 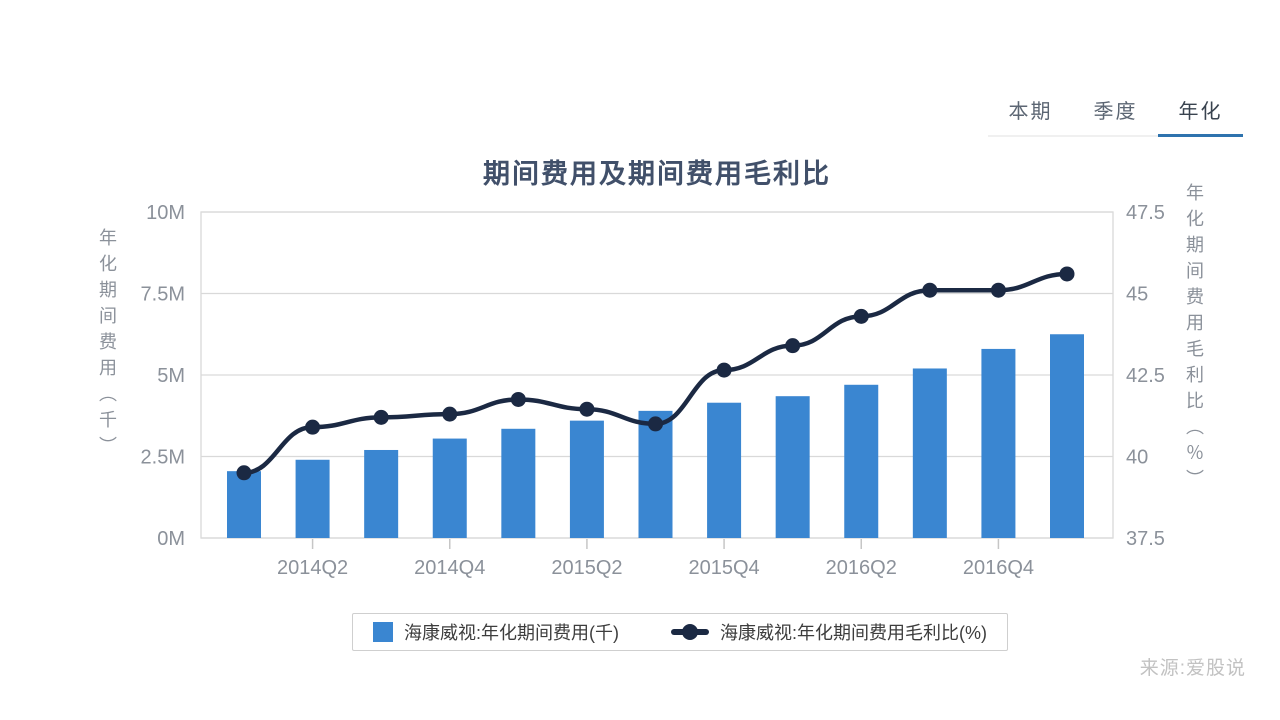 What do you see at coordinates (861, 461) in the screenshot?
I see `bar-2016Q2` at bounding box center [861, 461].